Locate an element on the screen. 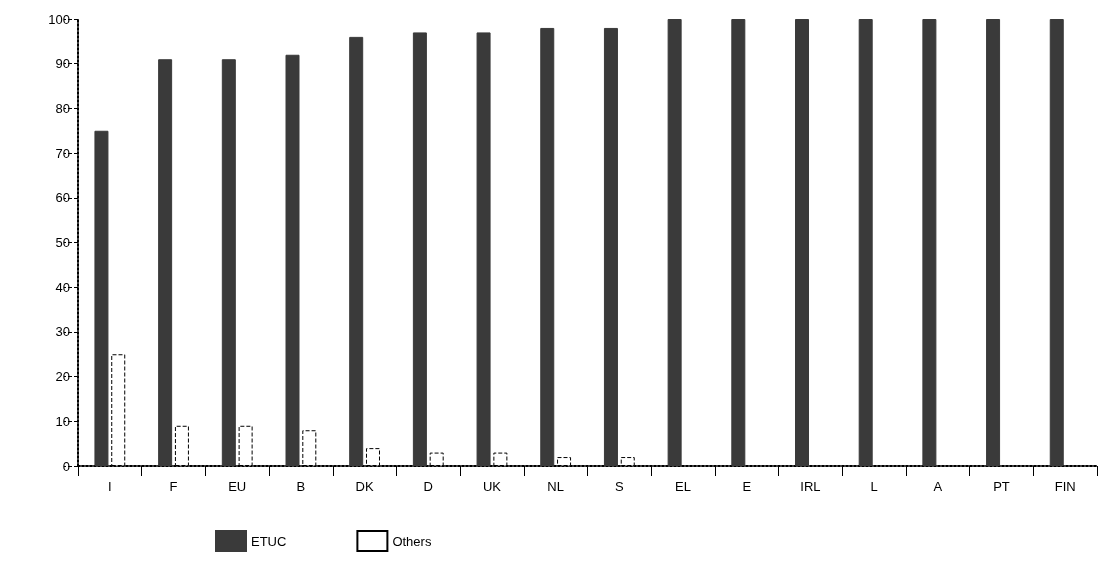 The image size is (1101, 561). x-tick-label: D is located at coordinates (428, 486).